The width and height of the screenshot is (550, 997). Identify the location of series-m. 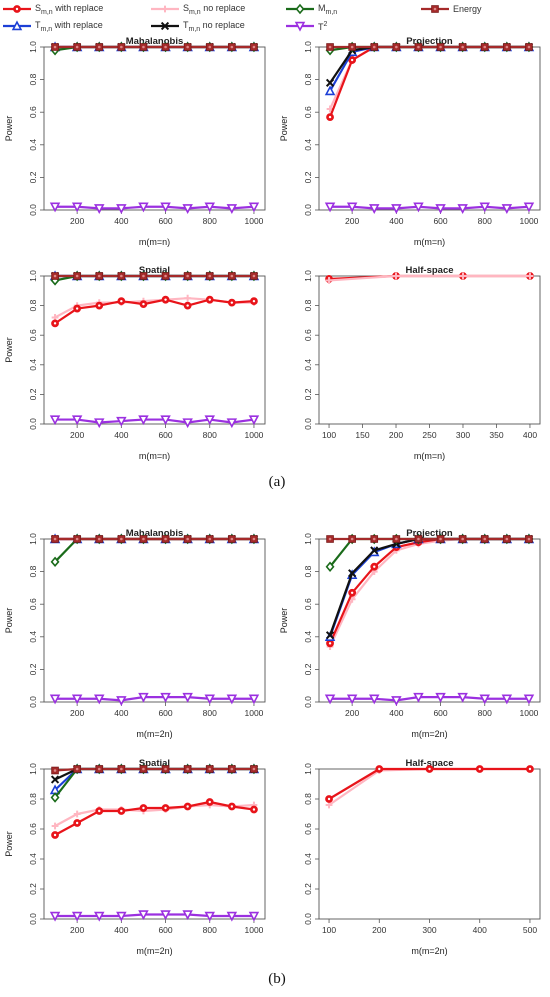
(154, 783).